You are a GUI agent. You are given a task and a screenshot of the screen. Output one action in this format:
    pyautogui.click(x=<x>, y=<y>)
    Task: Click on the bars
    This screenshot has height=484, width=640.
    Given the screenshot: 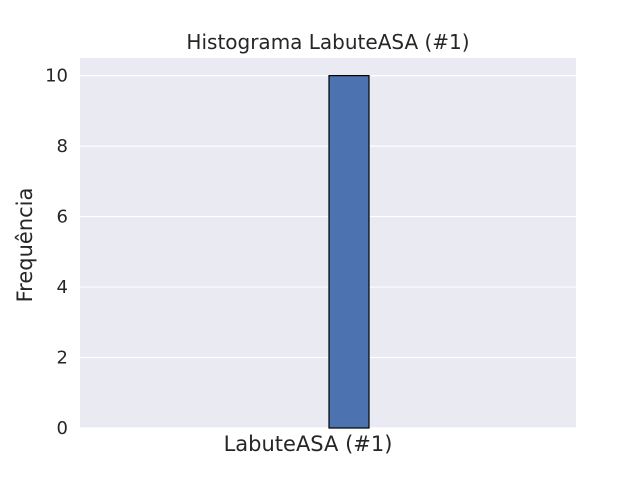 What is the action you would take?
    pyautogui.click(x=349, y=252)
    